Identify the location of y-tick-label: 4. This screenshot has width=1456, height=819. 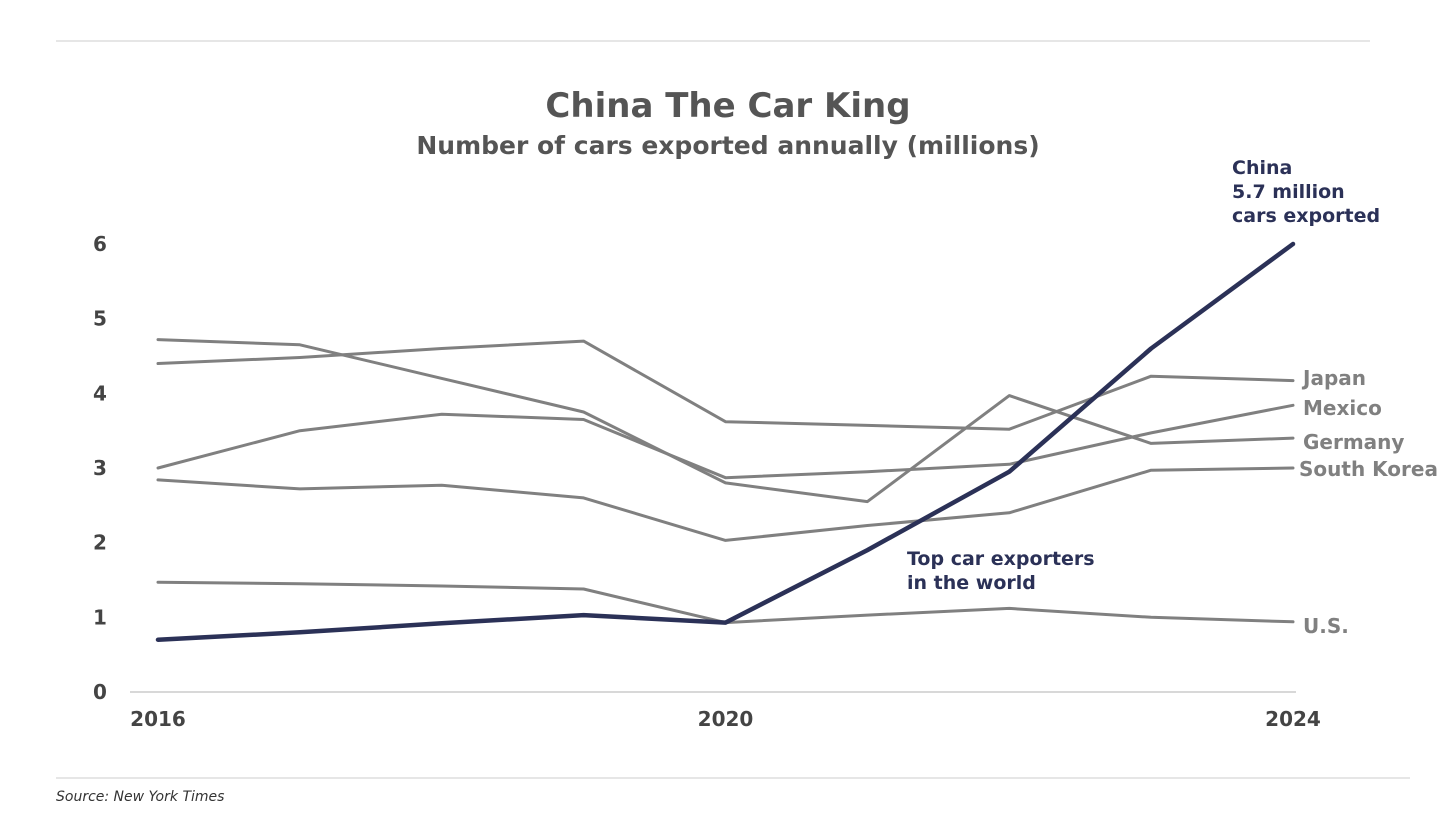
(100, 393).